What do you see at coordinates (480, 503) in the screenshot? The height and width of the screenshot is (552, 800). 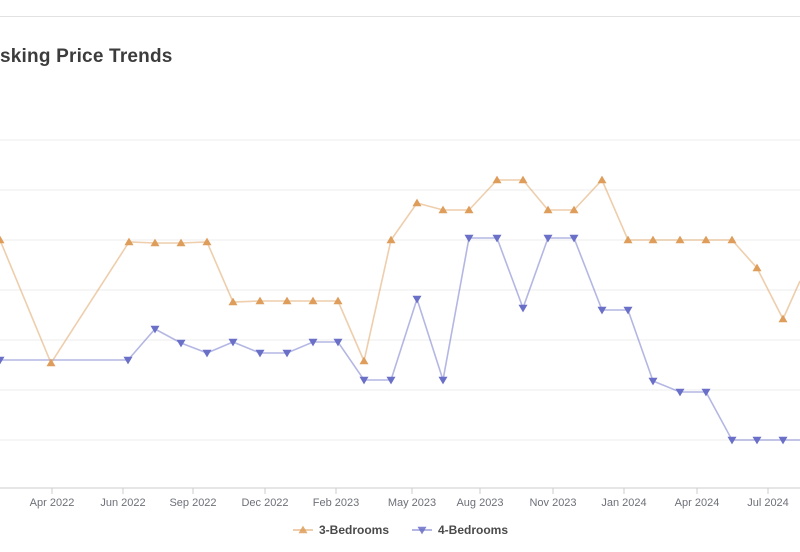 I see `x-axis-label: Aug 2023` at bounding box center [480, 503].